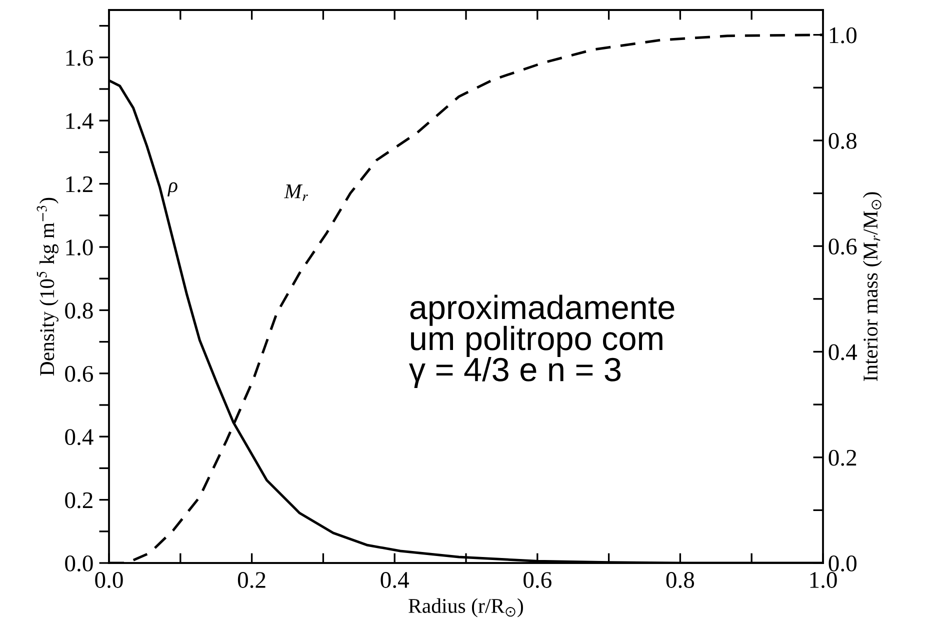 The height and width of the screenshot is (635, 928). What do you see at coordinates (680, 580) in the screenshot?
I see `x-tick-label: 0.8` at bounding box center [680, 580].